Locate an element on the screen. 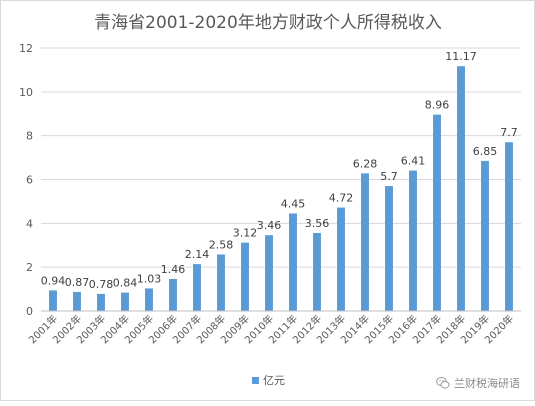  wechat-icon is located at coordinates (443, 383).